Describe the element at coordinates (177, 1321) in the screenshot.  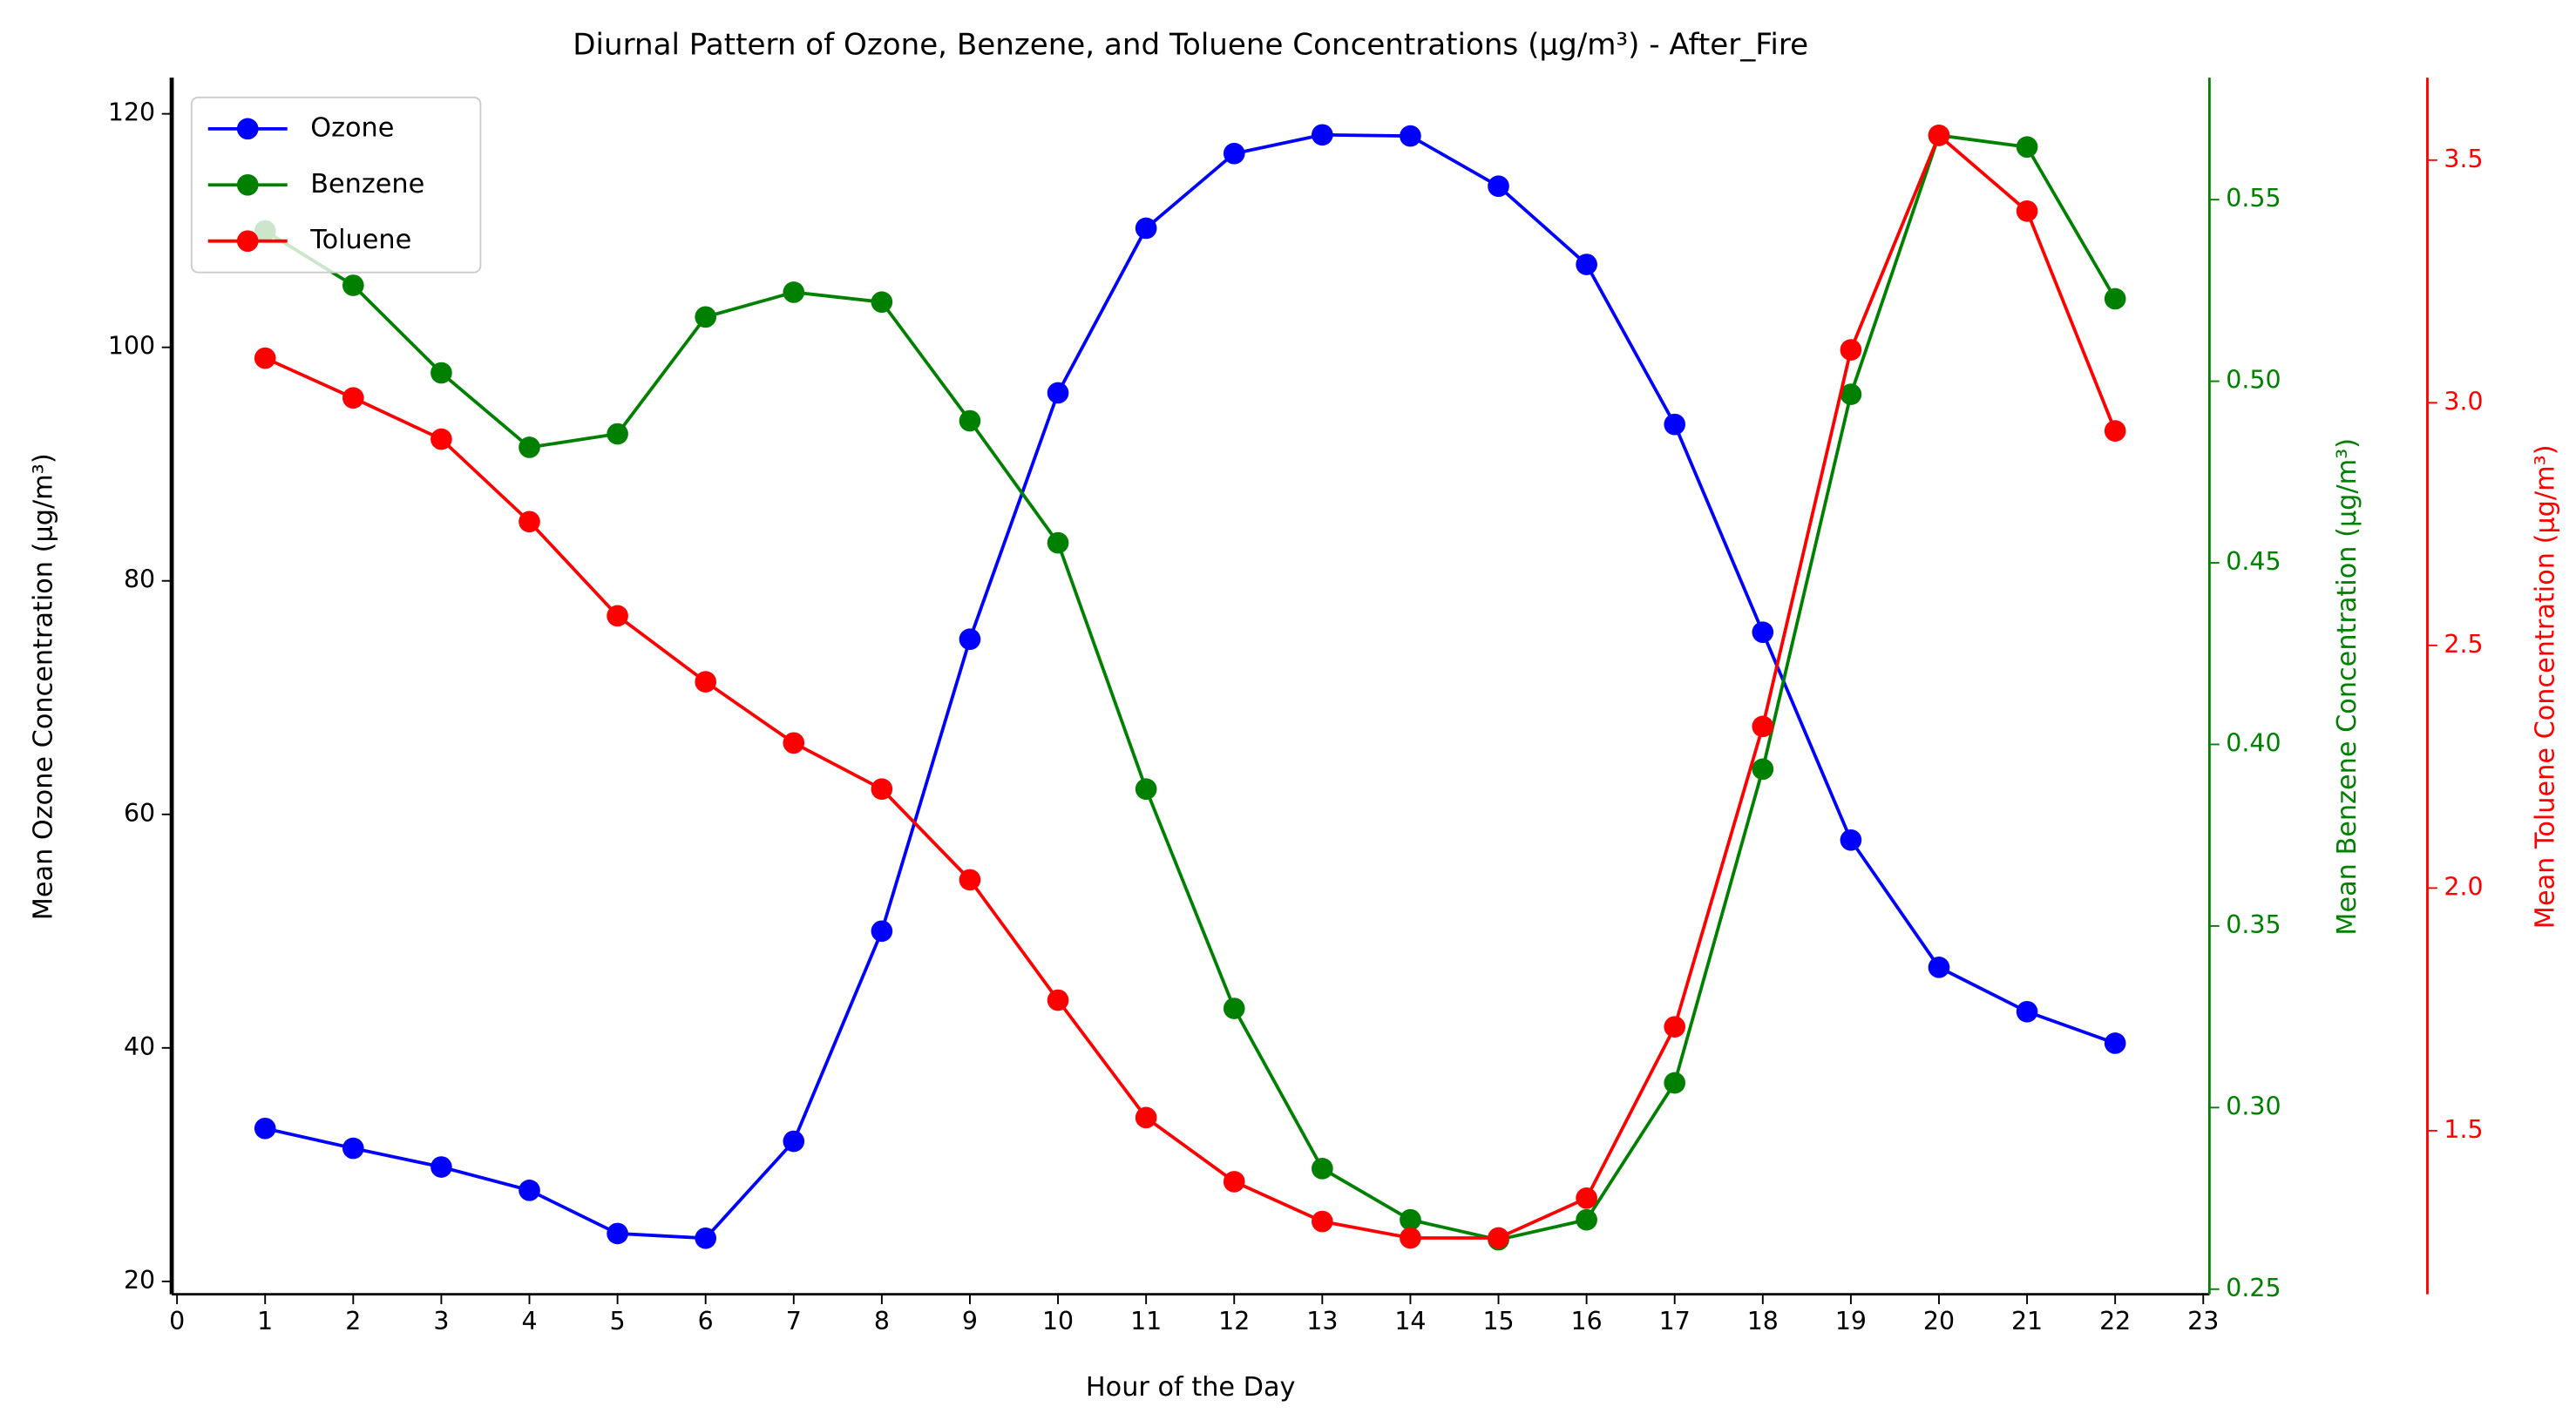
I see `x-tick-label: 0` at that location.